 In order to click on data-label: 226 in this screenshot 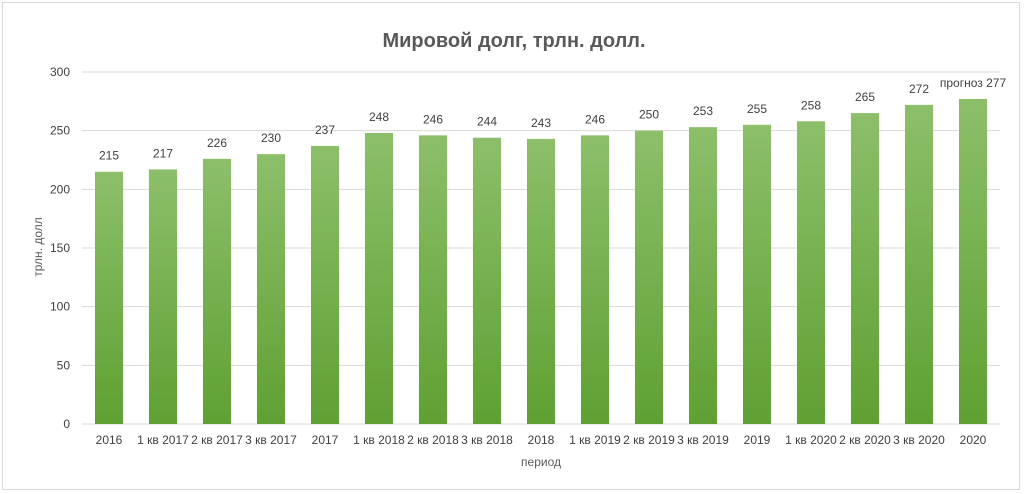, I will do `click(217, 143)`.